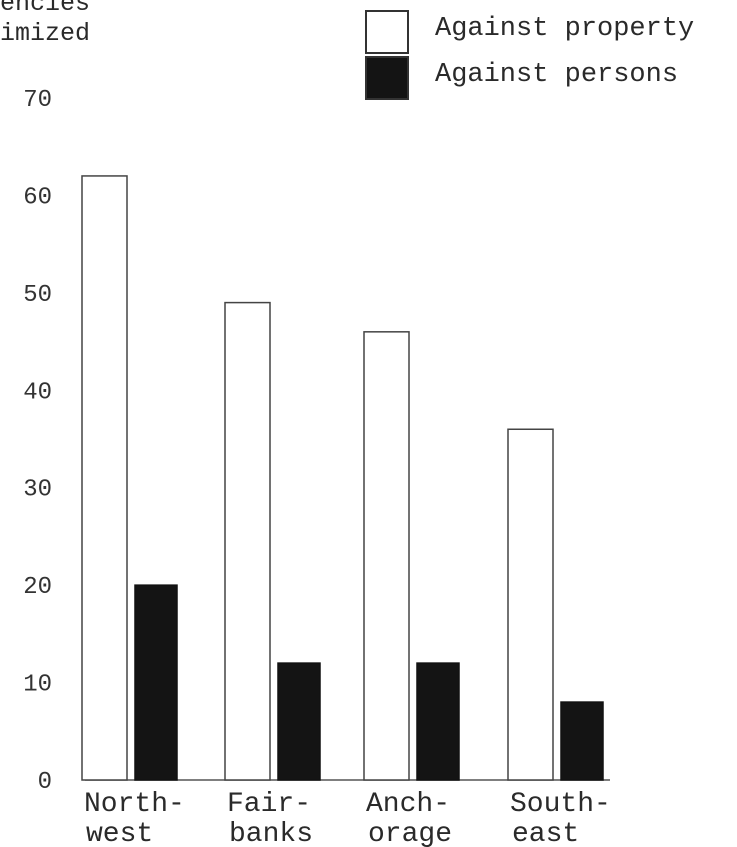 This screenshot has width=737, height=847. What do you see at coordinates (37, 392) in the screenshot?
I see `y-tick-label: 40` at bounding box center [37, 392].